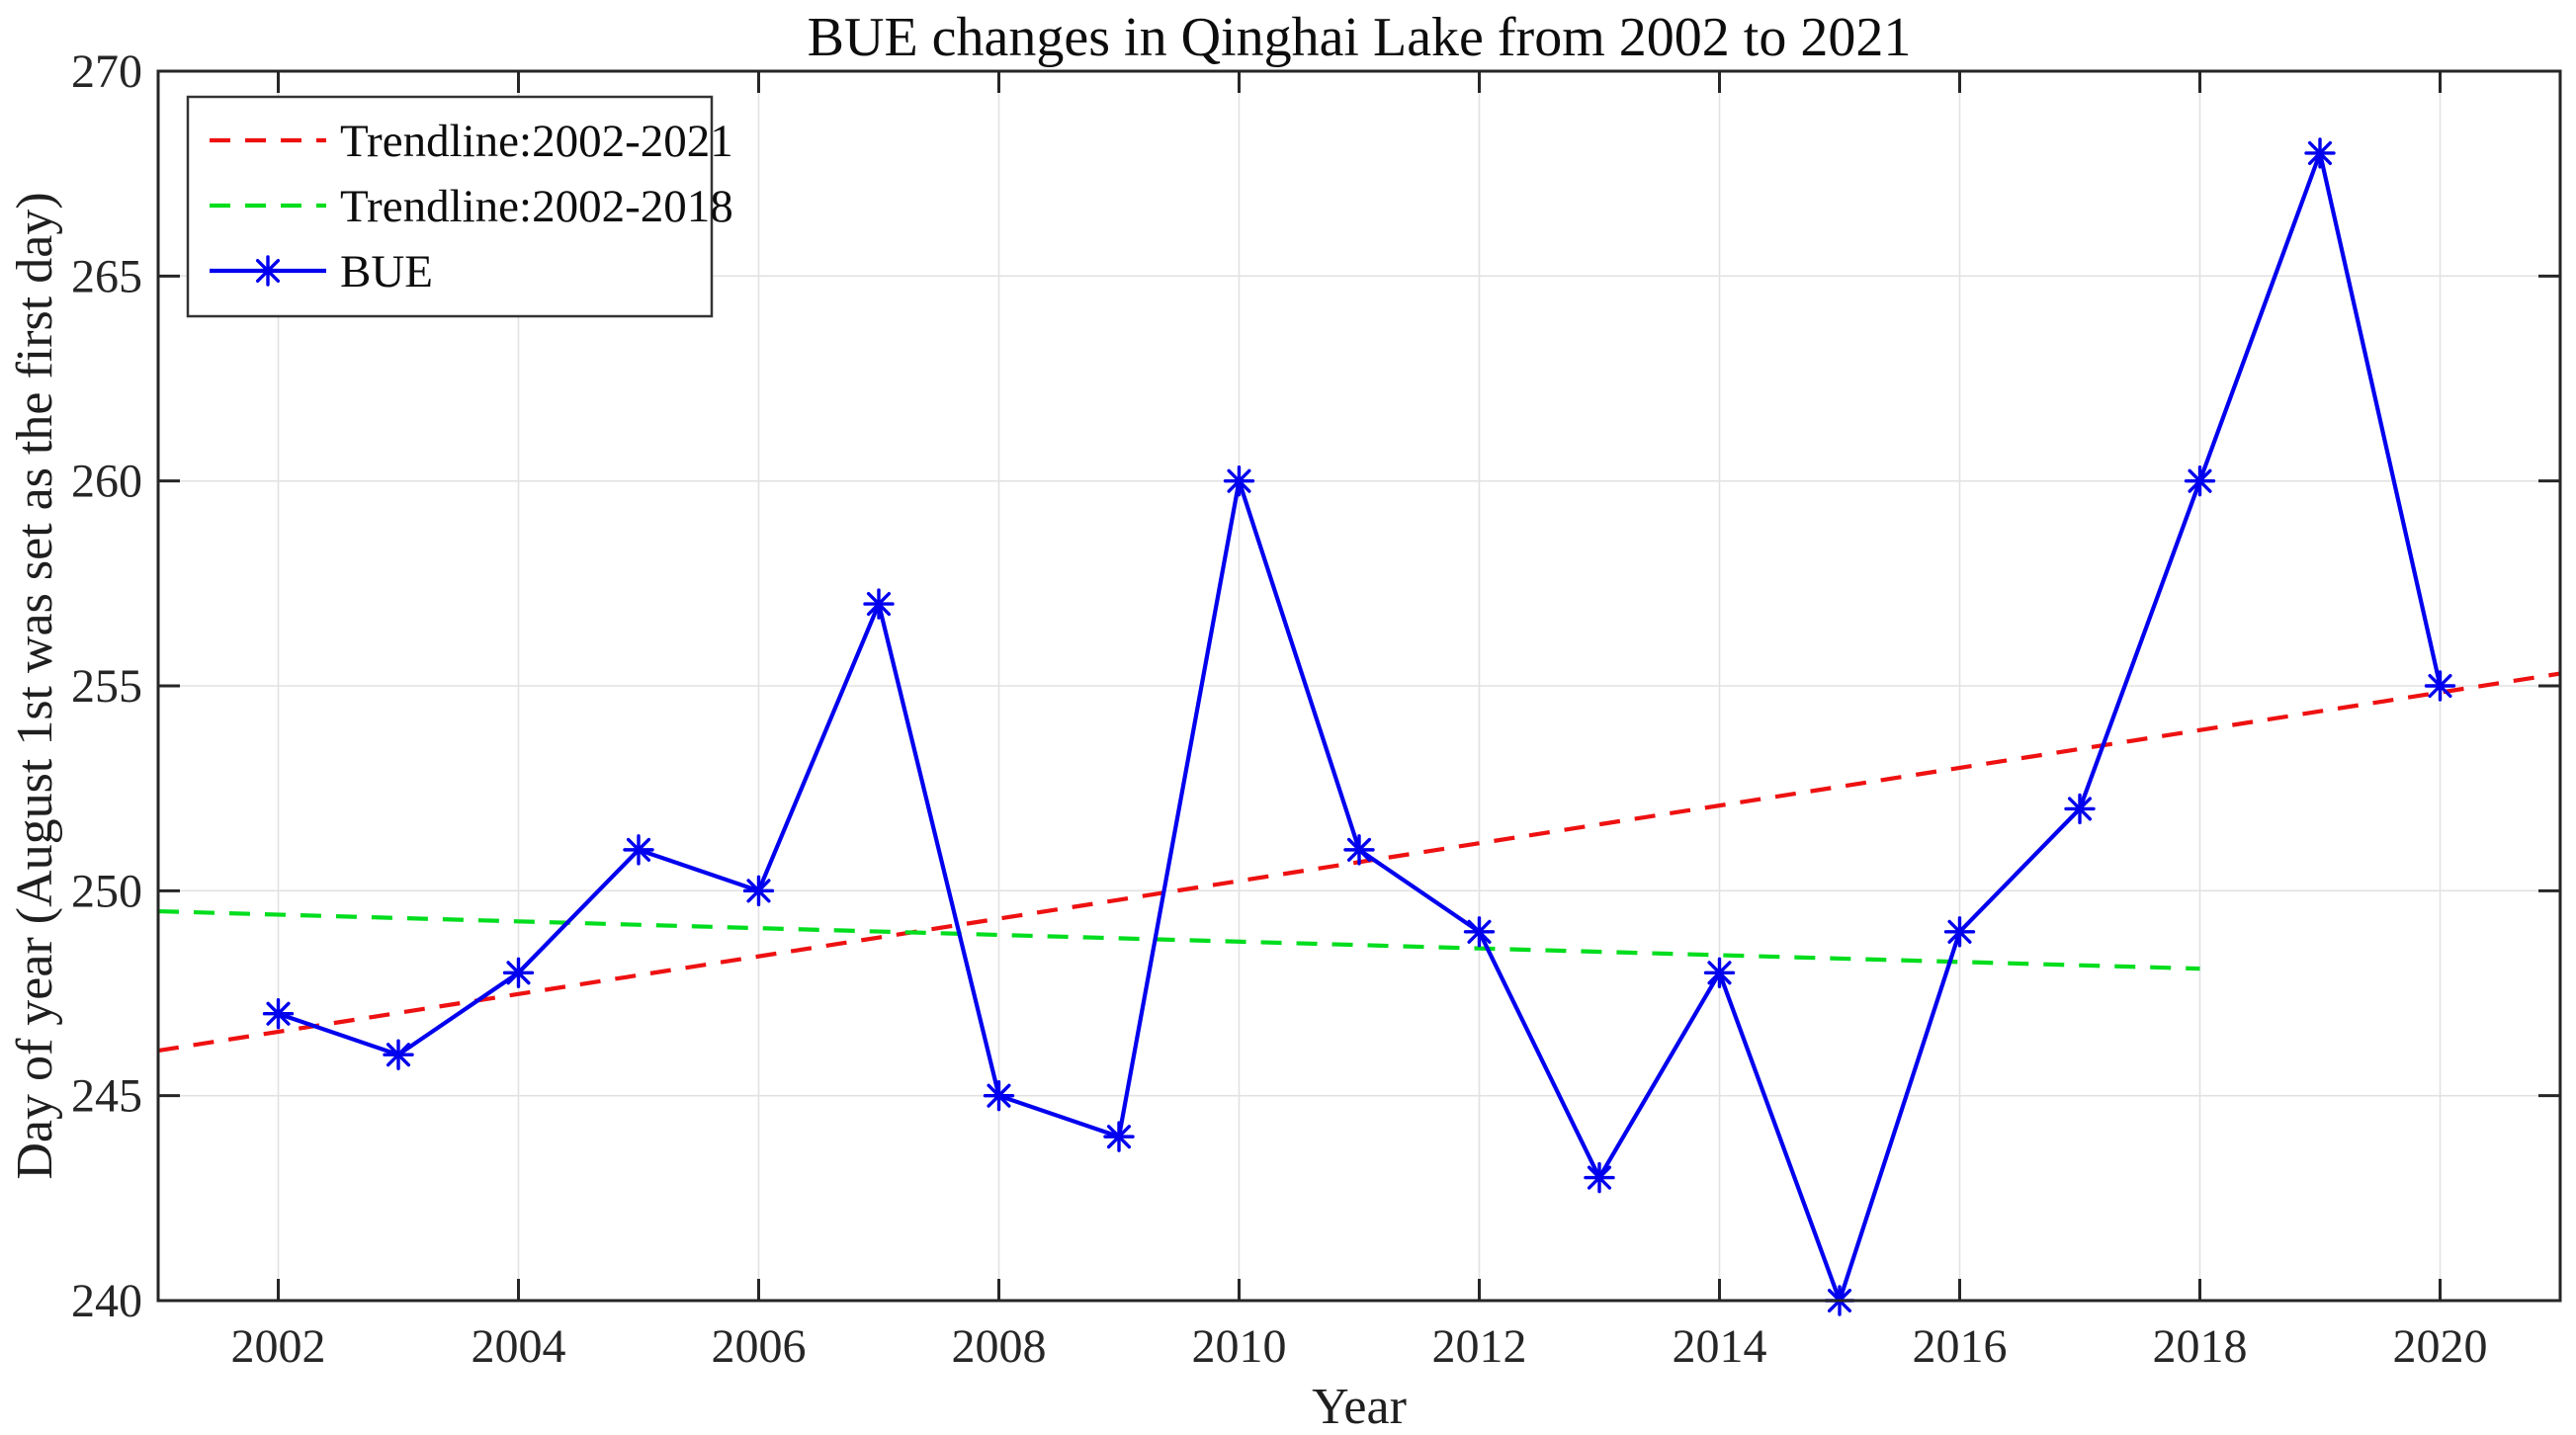 This screenshot has width=2576, height=1435. I want to click on y-tick-label: 245, so click(106, 1096).